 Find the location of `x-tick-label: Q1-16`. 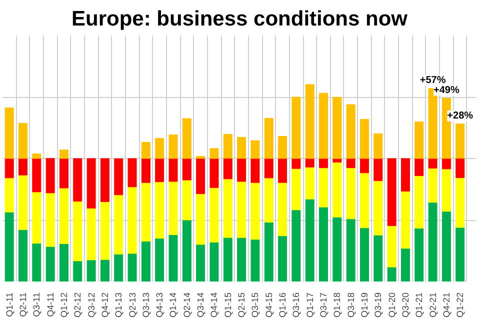

x-tick-label: Q1-16 is located at coordinates (283, 305).